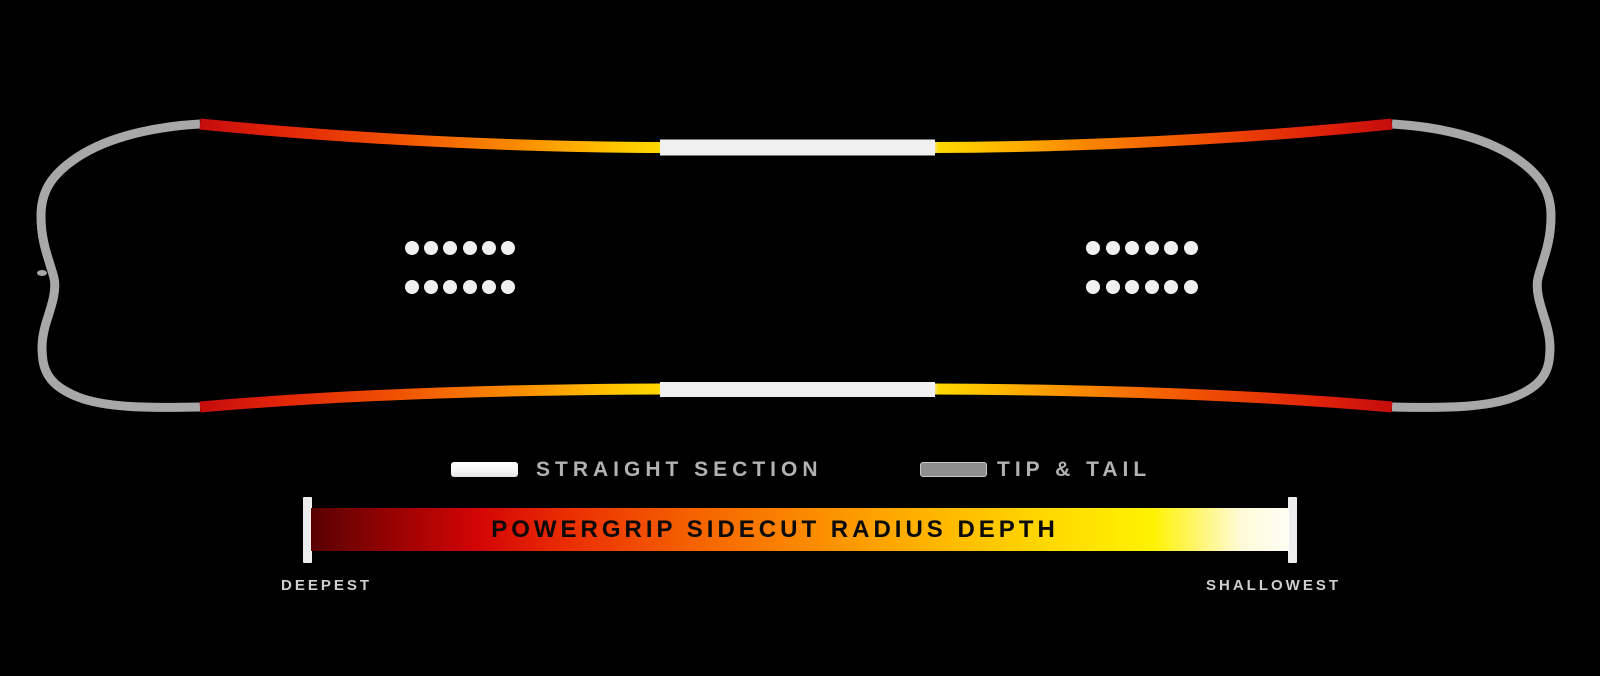 Image resolution: width=1600 pixels, height=676 pixels. I want to click on legend-tip-tail-swatch, so click(953, 469).